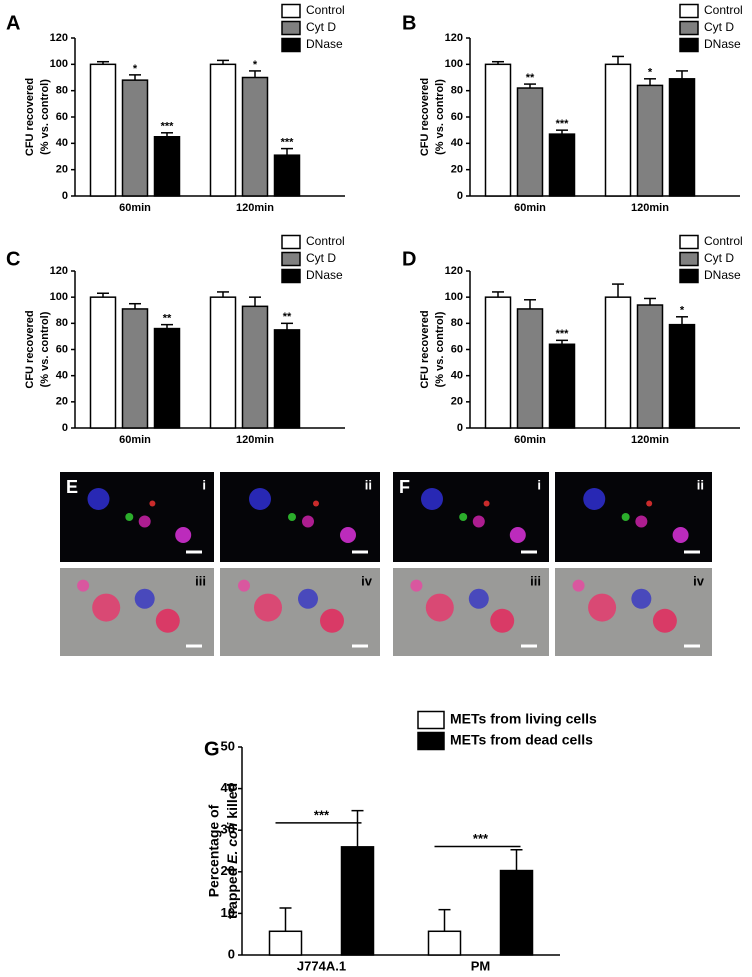 This screenshot has width=752, height=977. Describe the element at coordinates (212, 749) in the screenshot. I see `panel-letter: G` at that location.